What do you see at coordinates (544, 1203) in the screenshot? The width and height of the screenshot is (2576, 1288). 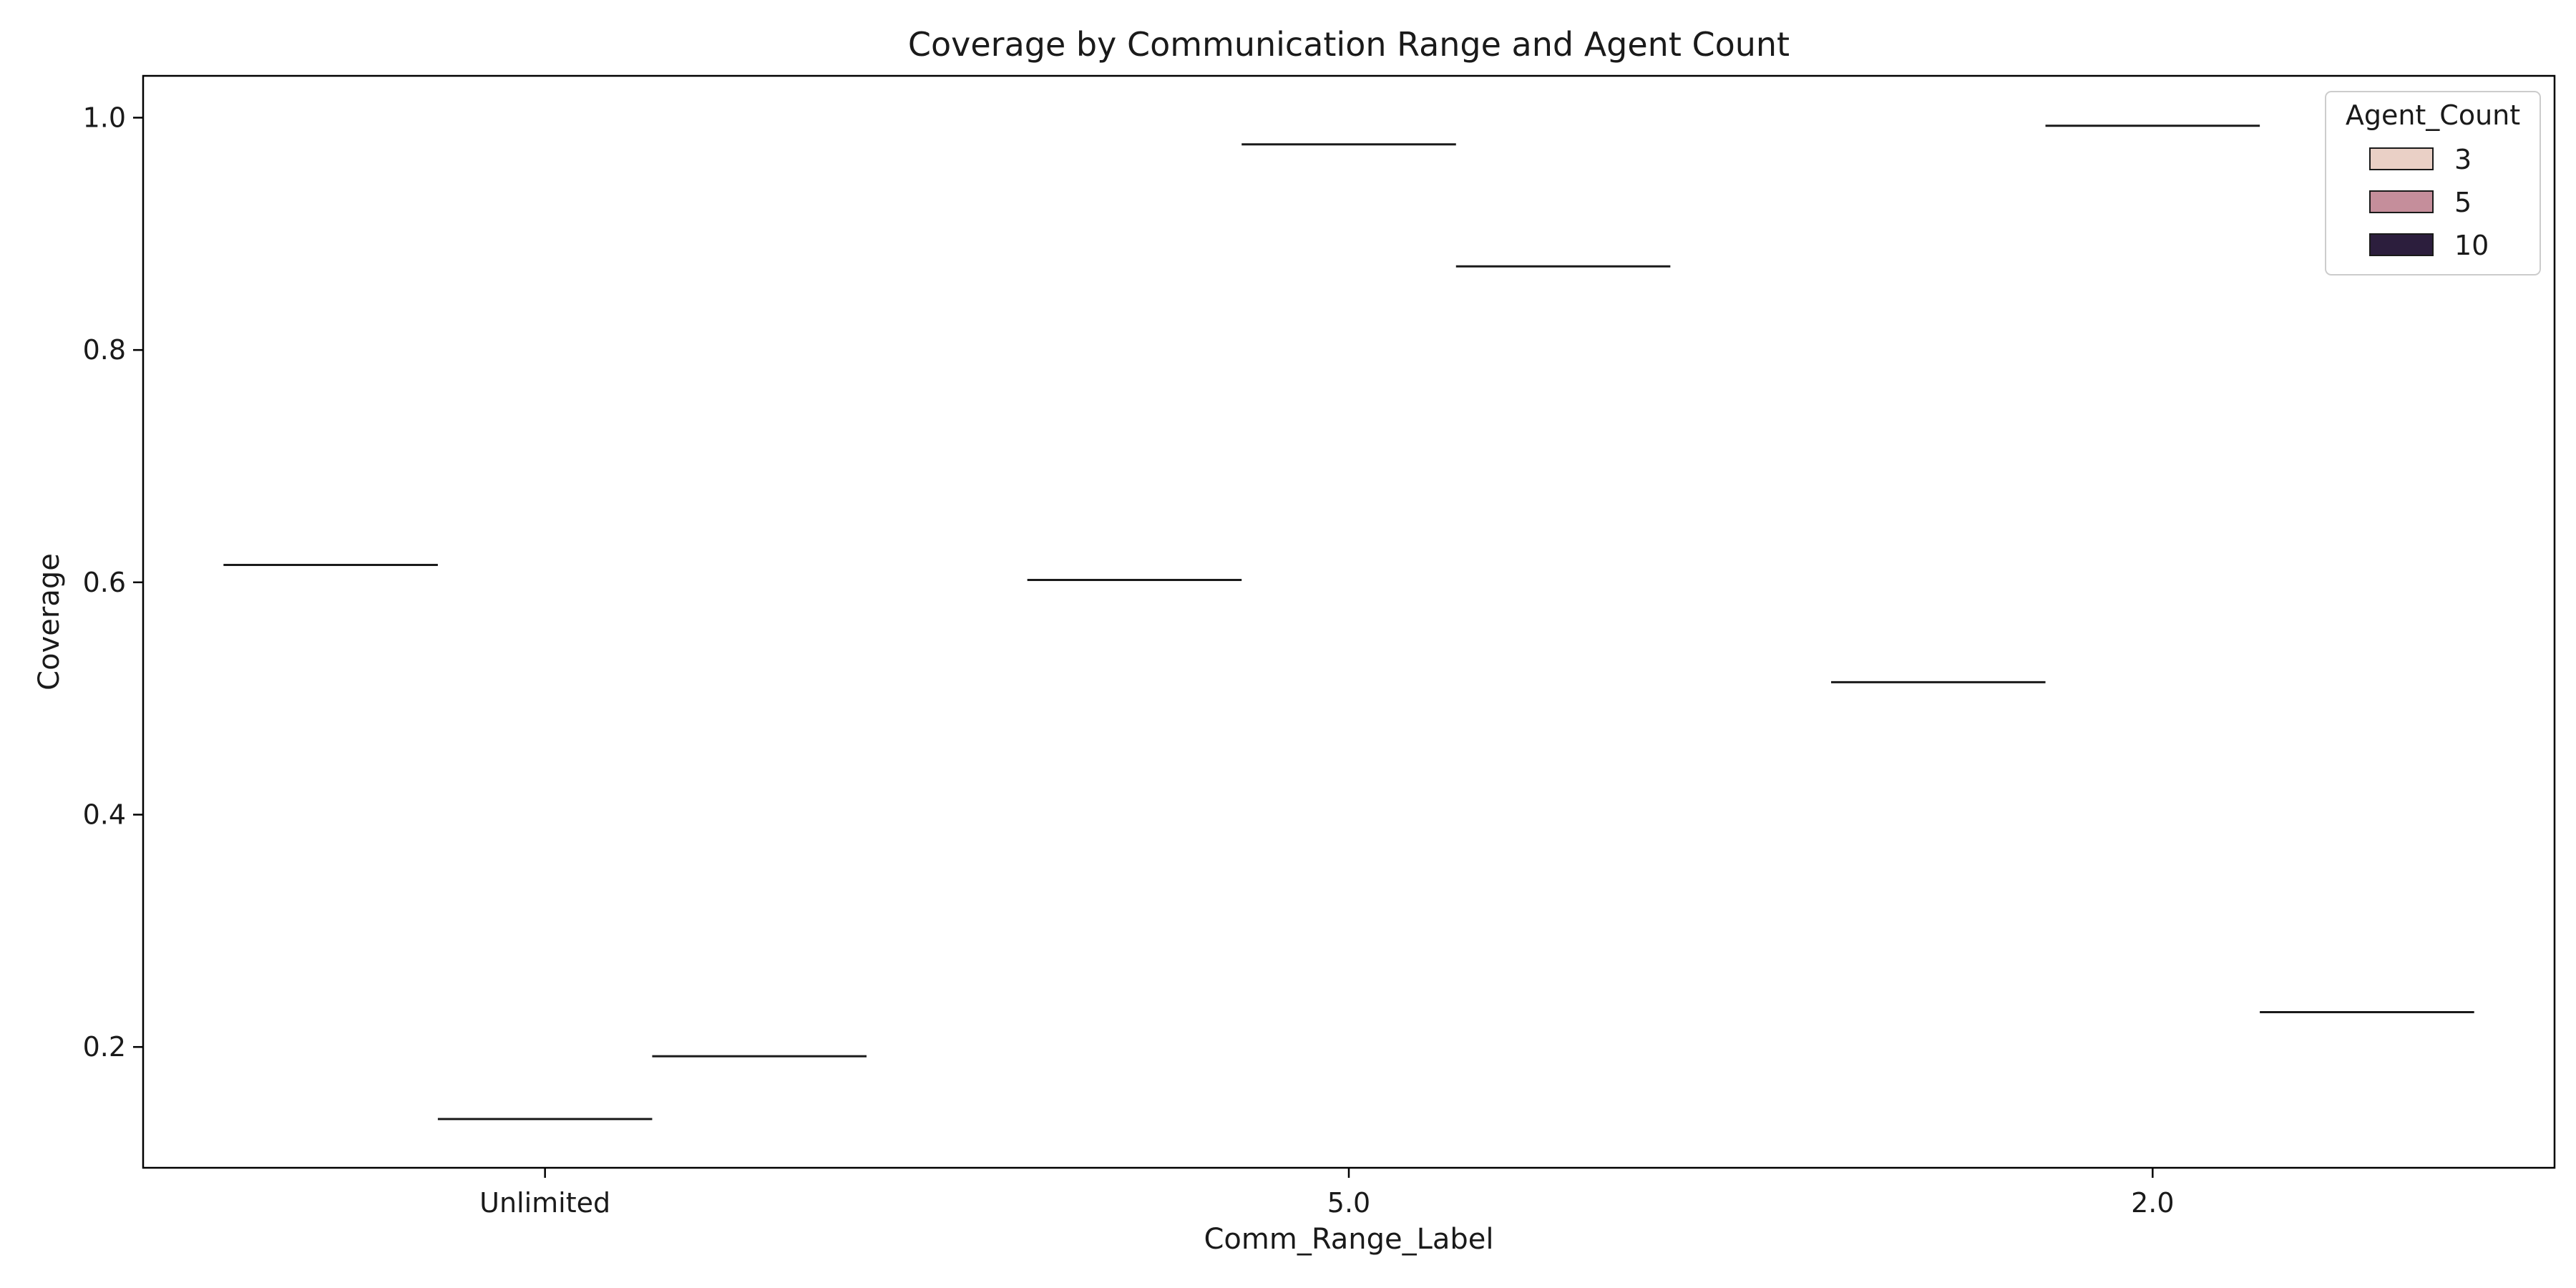 I see `x-tick-label: Unlimited` at bounding box center [544, 1203].